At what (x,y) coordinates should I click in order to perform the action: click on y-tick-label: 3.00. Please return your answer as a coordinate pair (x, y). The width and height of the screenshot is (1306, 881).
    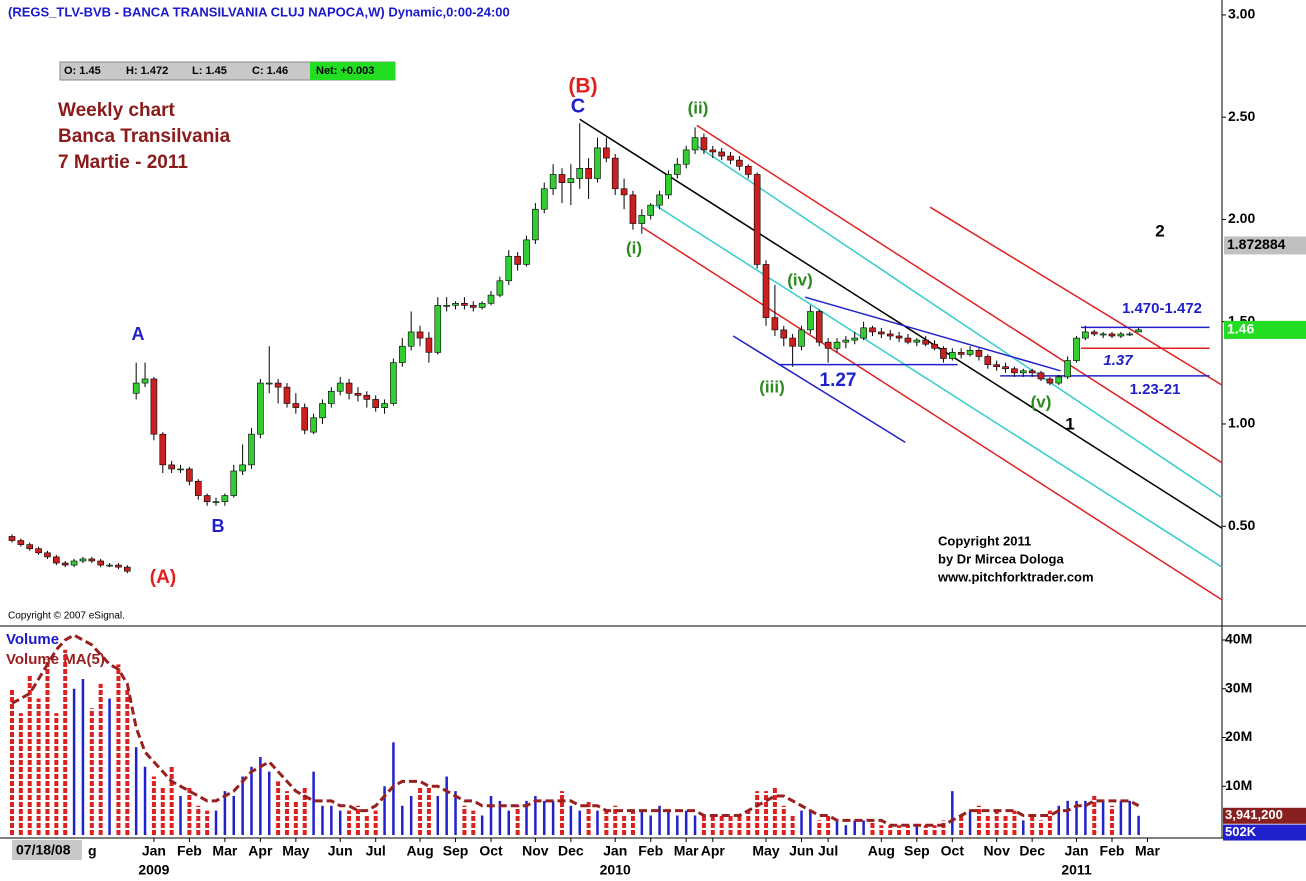
    Looking at the image, I should click on (1241, 14).